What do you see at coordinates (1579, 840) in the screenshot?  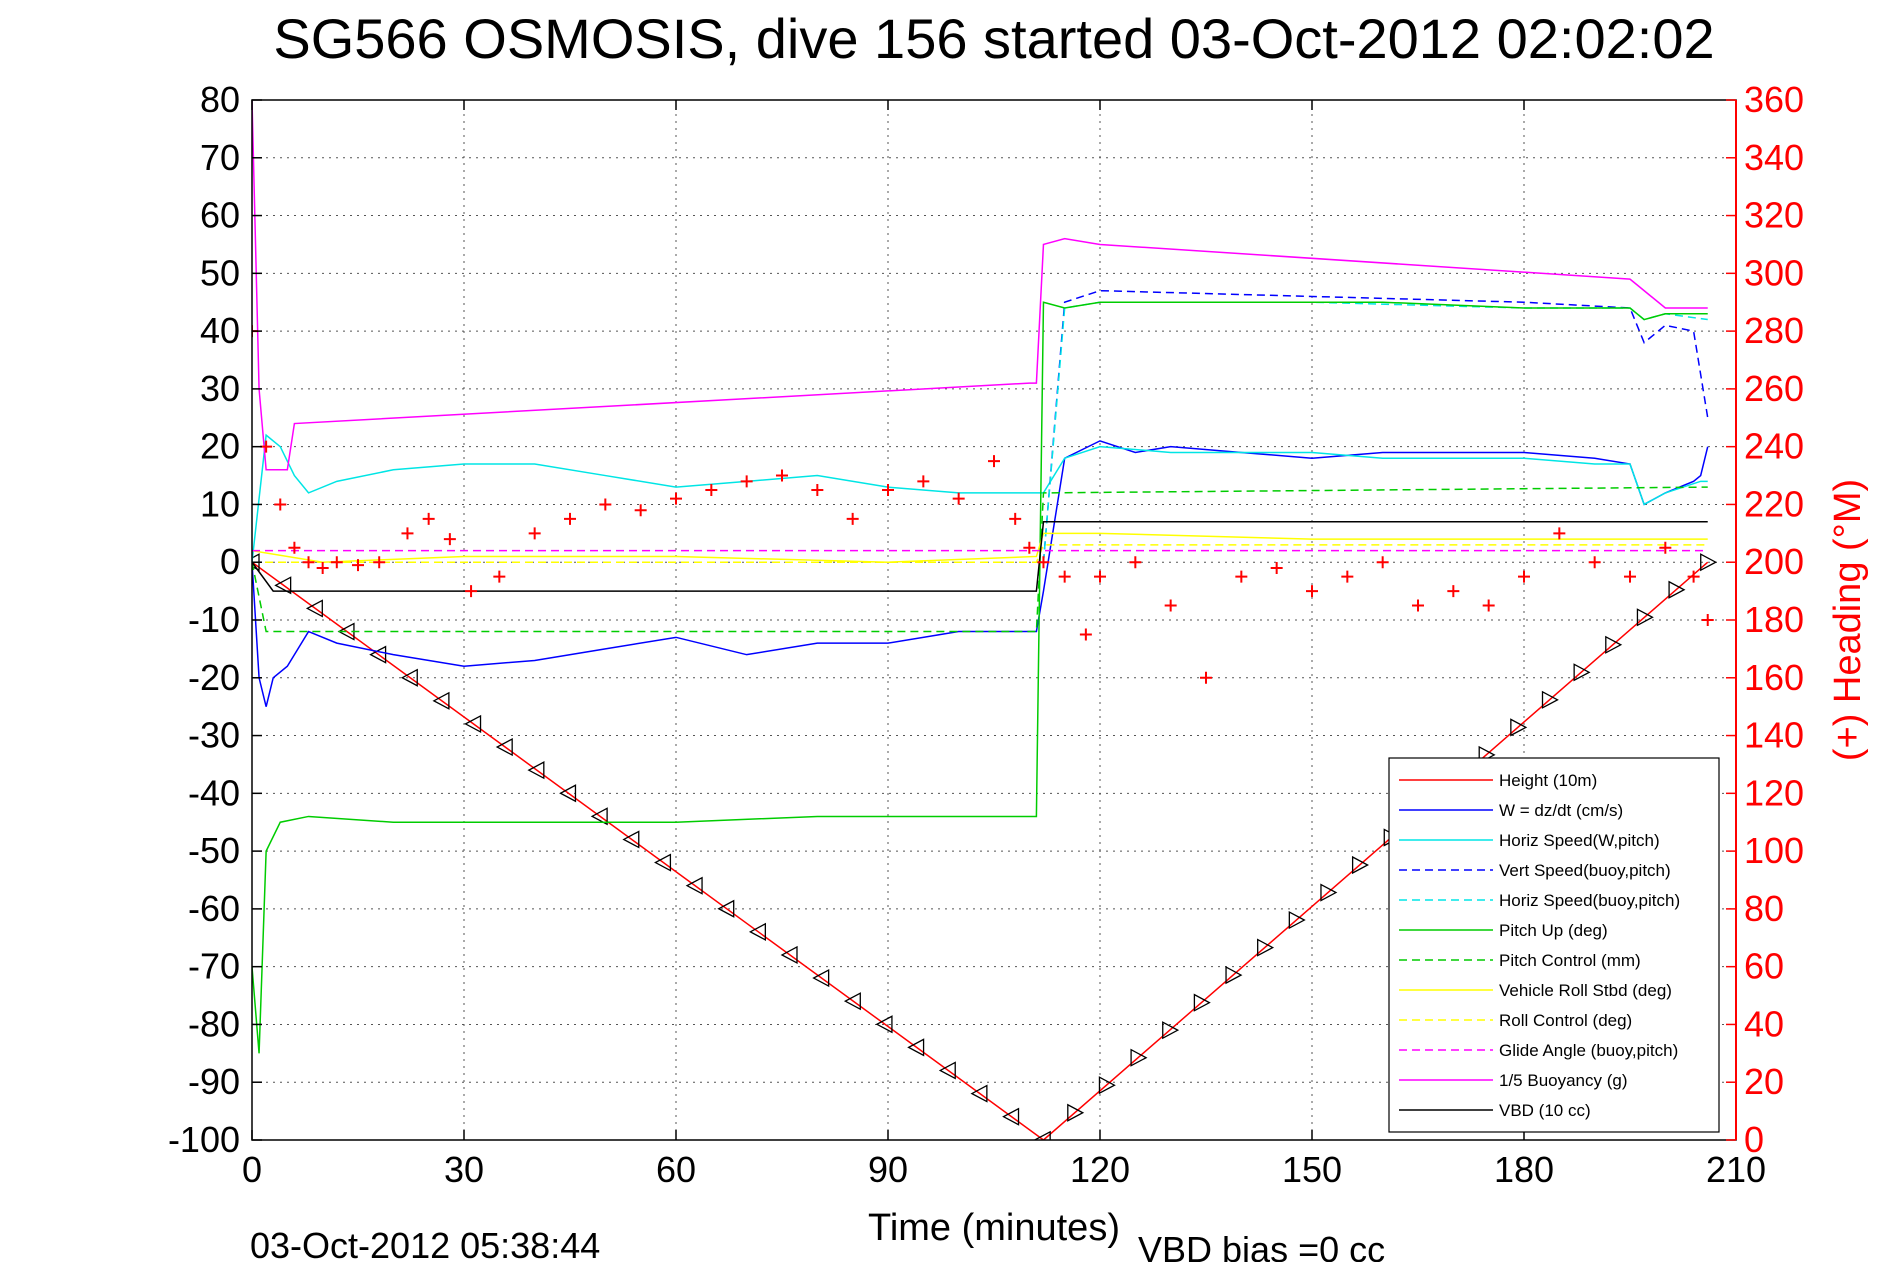 I see `legend-label: Horiz Speed(W,pitch)` at bounding box center [1579, 840].